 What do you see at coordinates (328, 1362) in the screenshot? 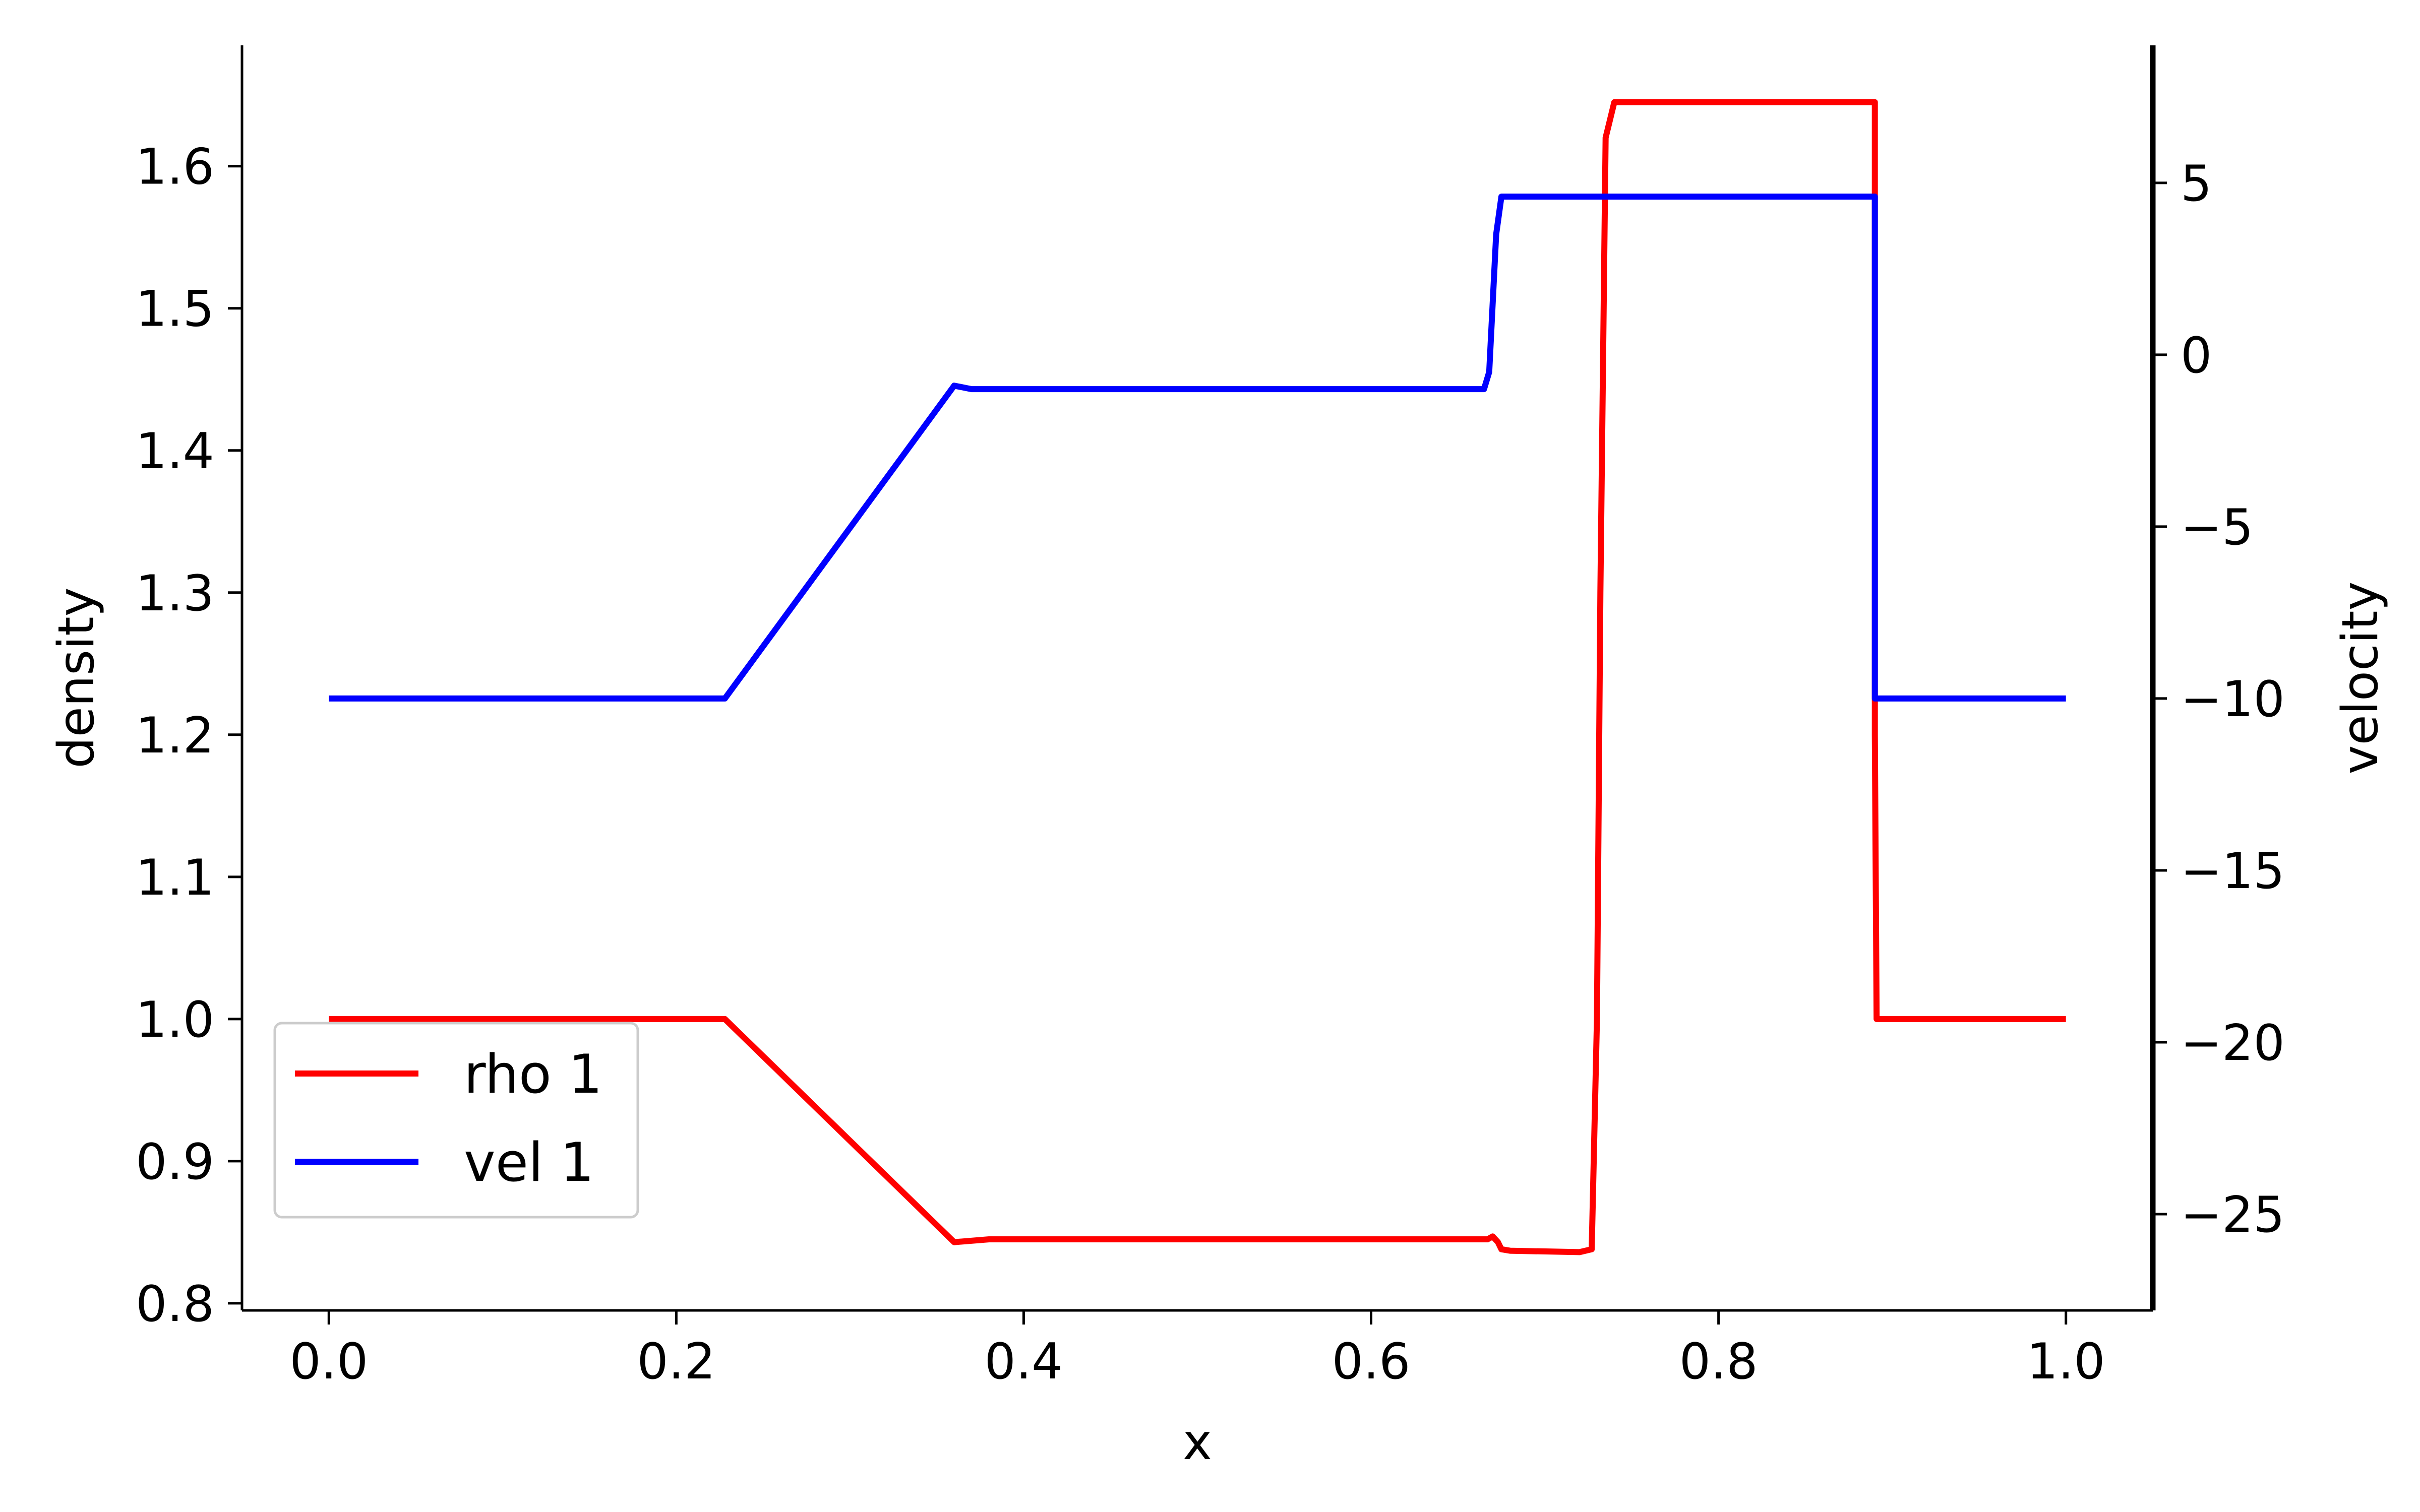
I see `x-tick-label: 0.0` at bounding box center [328, 1362].